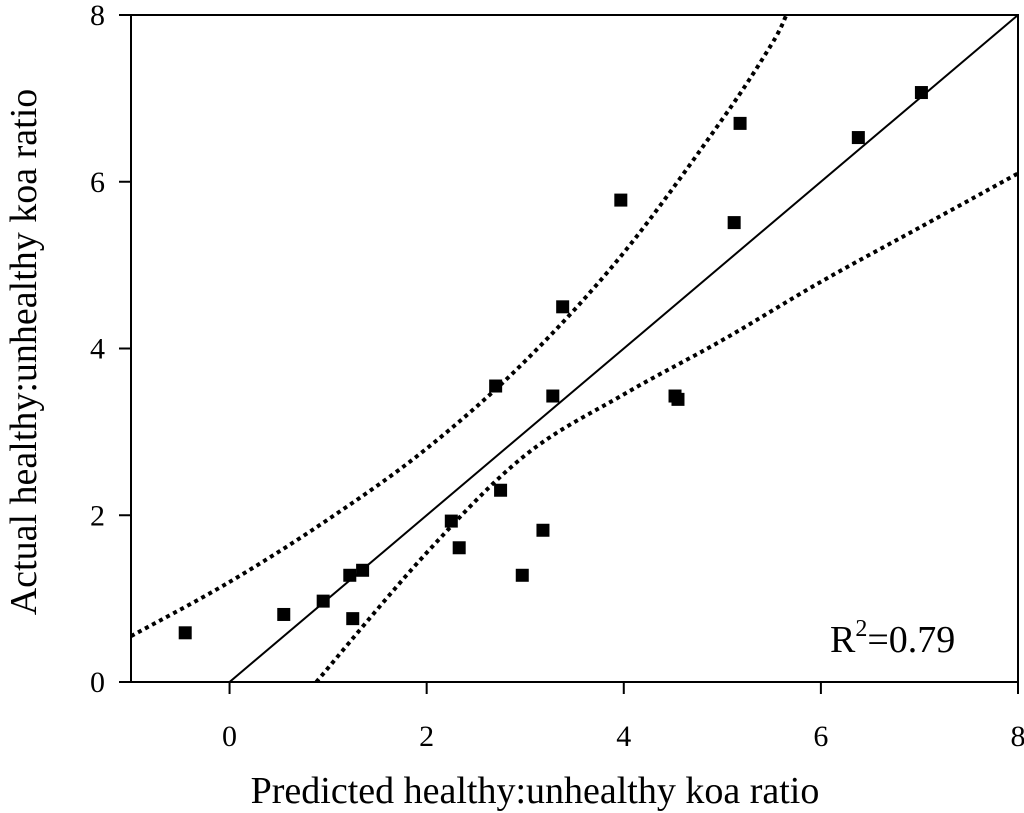 This screenshot has height=813, width=1024. I want to click on x-tick-label: 6, so click(820, 736).